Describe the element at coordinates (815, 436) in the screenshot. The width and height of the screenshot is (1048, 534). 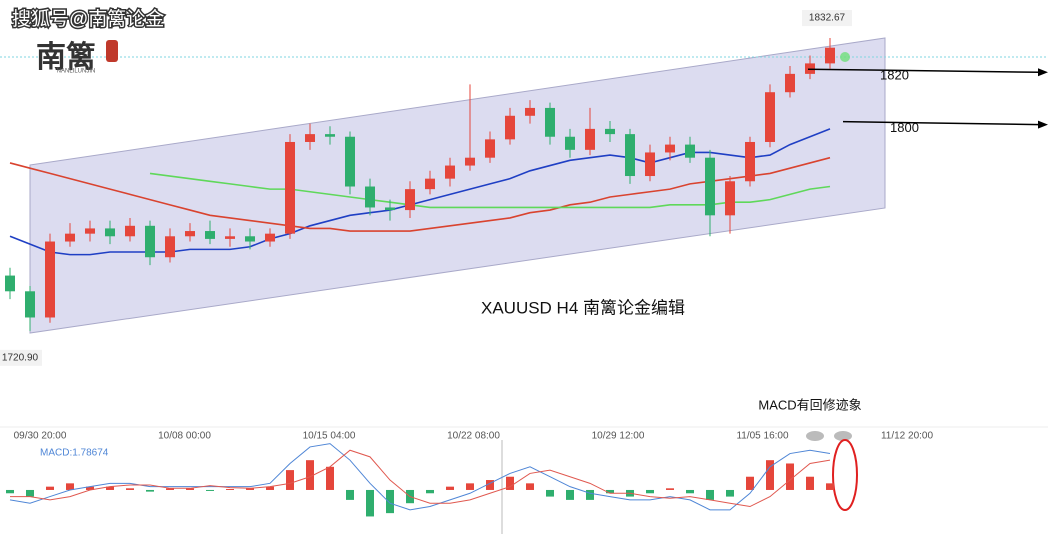
I see `marker-dots` at that location.